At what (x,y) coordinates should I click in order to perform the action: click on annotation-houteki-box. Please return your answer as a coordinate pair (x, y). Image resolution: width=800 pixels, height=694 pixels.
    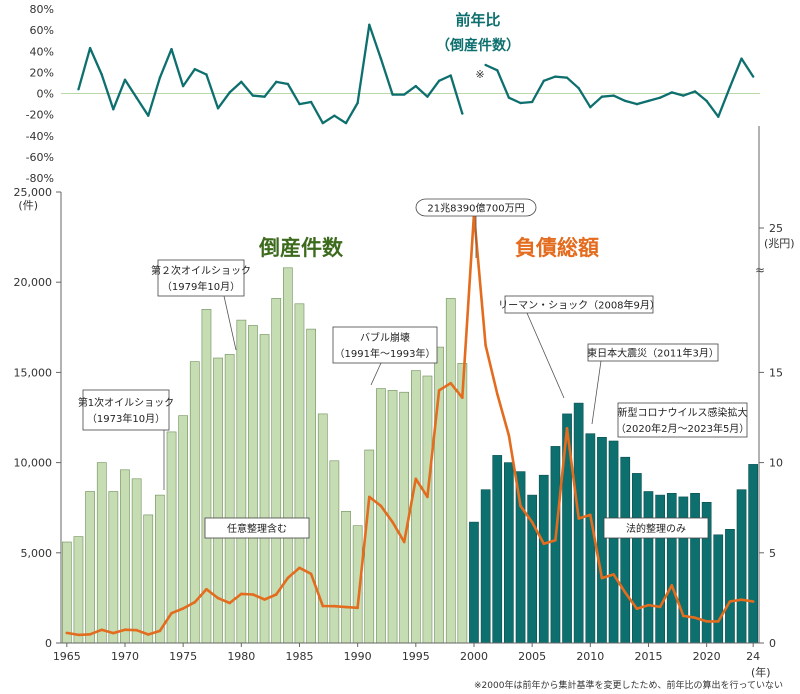
    Looking at the image, I should click on (656, 528).